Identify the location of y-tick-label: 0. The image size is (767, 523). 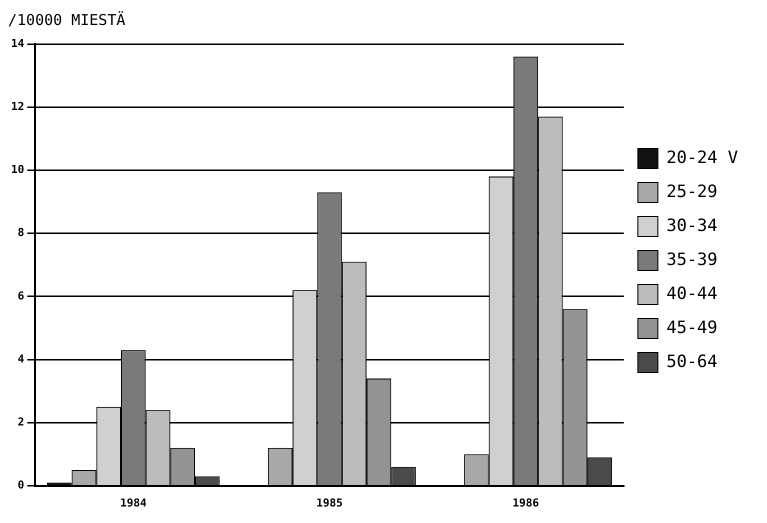
(21, 485).